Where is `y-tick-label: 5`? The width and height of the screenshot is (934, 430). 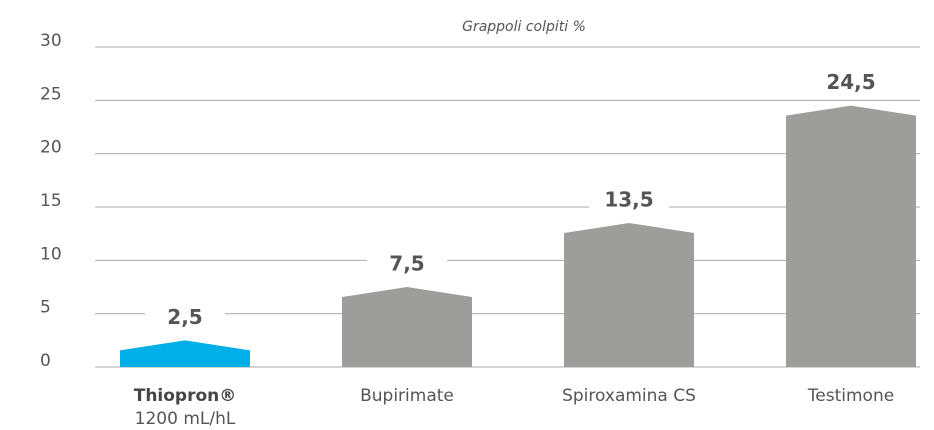 y-tick-label: 5 is located at coordinates (45, 308).